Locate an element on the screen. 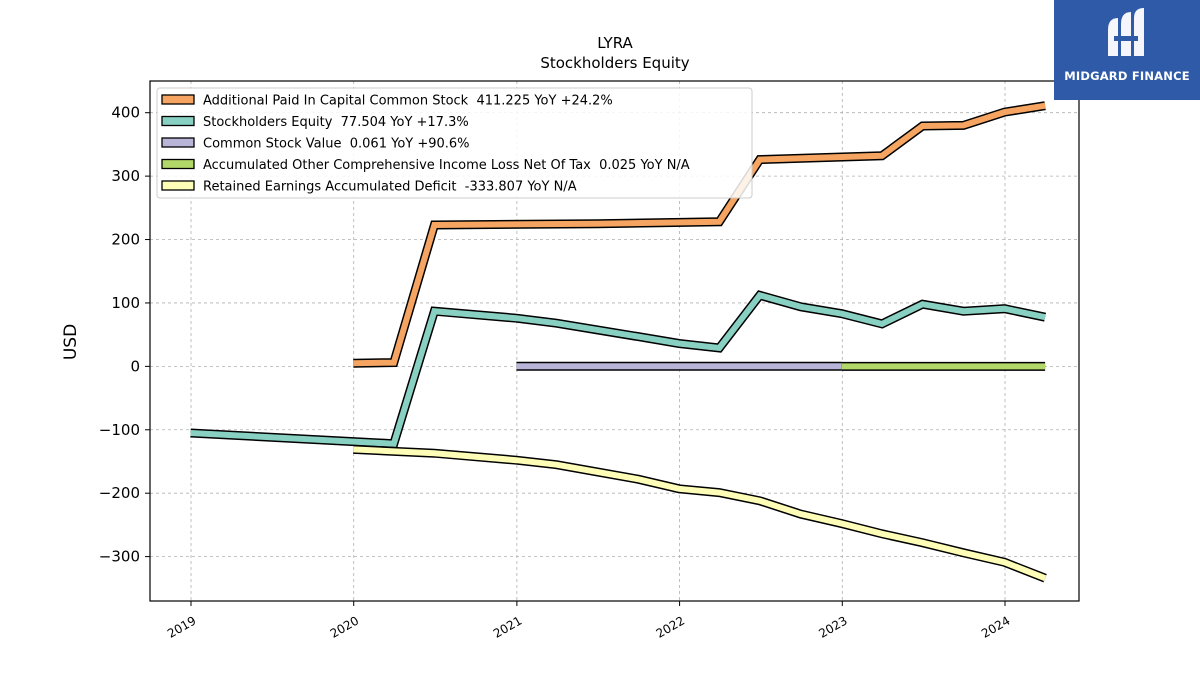 The height and width of the screenshot is (675, 1200). midgard-logo-icon is located at coordinates (1126, 32).